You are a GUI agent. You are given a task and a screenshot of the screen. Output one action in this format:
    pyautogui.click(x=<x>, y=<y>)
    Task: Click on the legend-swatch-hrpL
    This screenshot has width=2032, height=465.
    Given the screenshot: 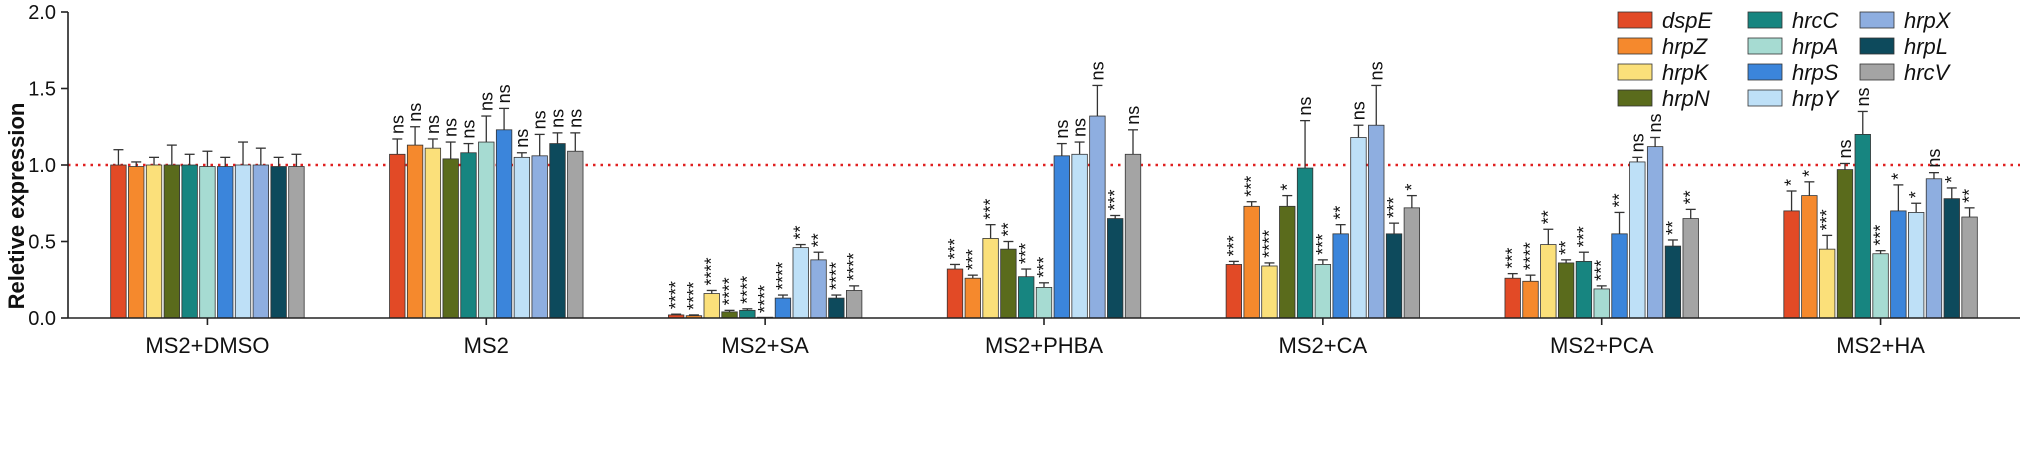 What is the action you would take?
    pyautogui.click(x=1877, y=46)
    